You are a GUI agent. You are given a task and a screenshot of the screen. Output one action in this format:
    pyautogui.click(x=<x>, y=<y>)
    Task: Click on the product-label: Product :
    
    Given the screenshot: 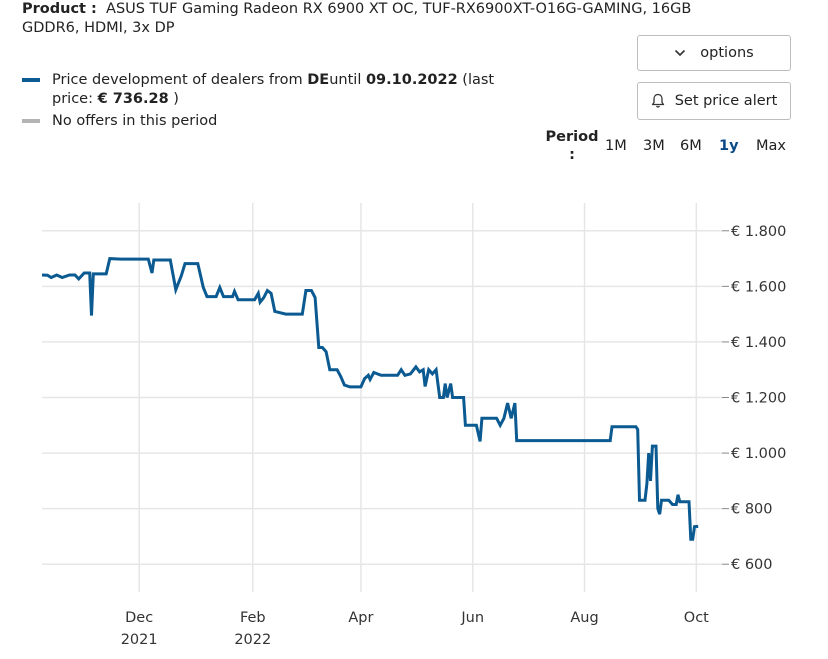 What is the action you would take?
    pyautogui.click(x=59, y=9)
    